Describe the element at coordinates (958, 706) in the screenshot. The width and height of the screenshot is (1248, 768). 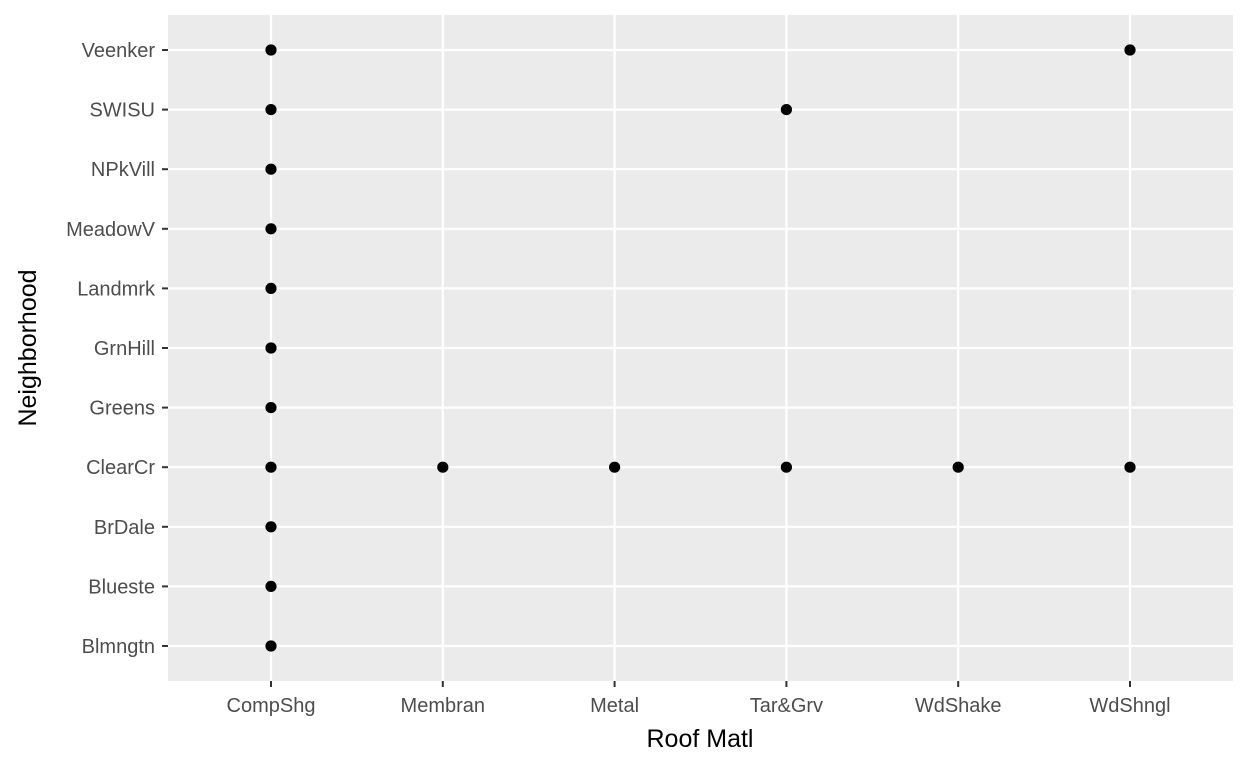
I see `x-tick-label: WdShake` at that location.